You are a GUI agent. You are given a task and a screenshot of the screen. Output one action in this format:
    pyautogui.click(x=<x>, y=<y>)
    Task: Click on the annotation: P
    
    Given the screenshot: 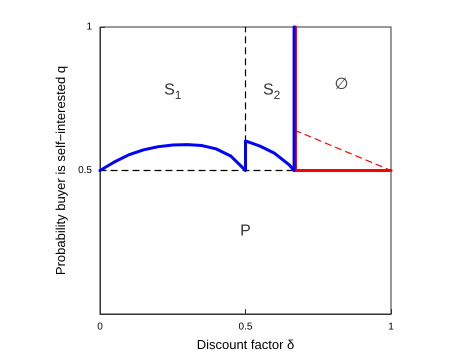 What is the action you would take?
    pyautogui.click(x=245, y=231)
    